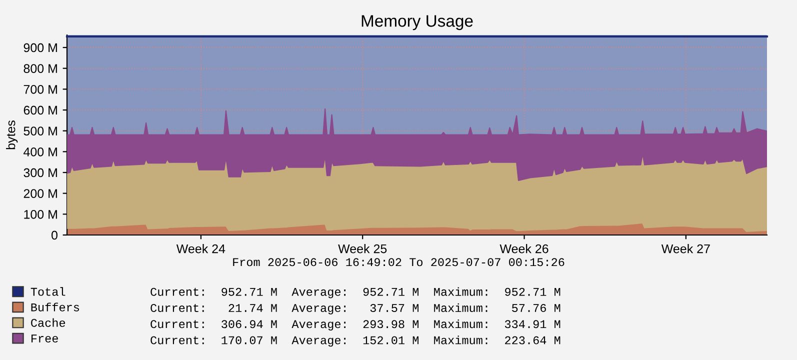  Describe the element at coordinates (40, 131) in the screenshot. I see `y-tick-label: 500 M` at that location.